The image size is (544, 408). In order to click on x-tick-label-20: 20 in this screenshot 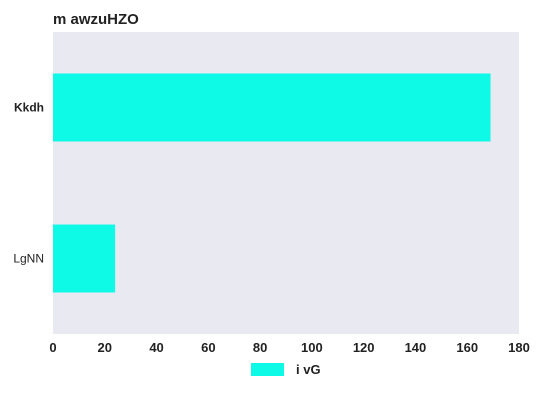, I will do `click(105, 347)`.